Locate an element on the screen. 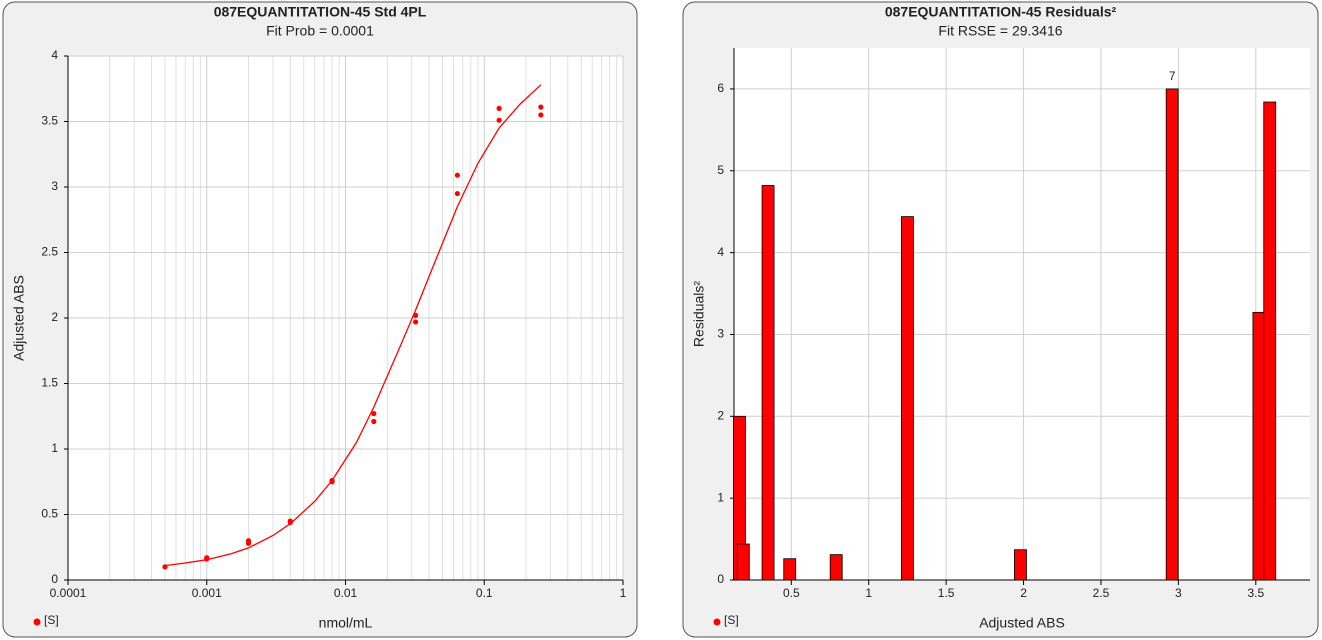 The height and width of the screenshot is (640, 1322). chart-title: 087EQUANTITATION-45 Std 4PL is located at coordinates (320, 12).